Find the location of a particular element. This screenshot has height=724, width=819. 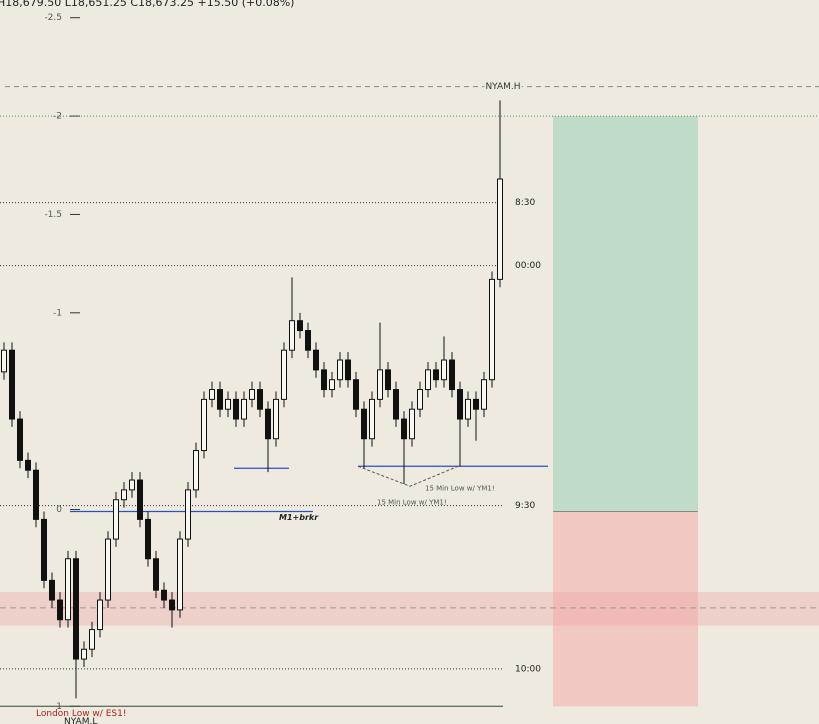

session-low-label: NYAM.L is located at coordinates (80, 720).